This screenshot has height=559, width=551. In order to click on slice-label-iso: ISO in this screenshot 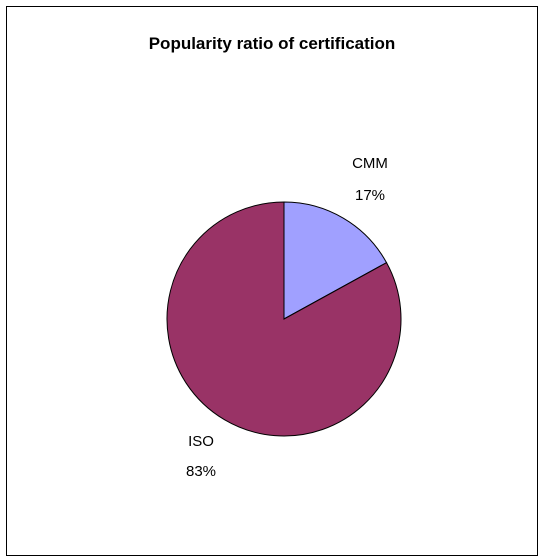, I will do `click(201, 441)`.